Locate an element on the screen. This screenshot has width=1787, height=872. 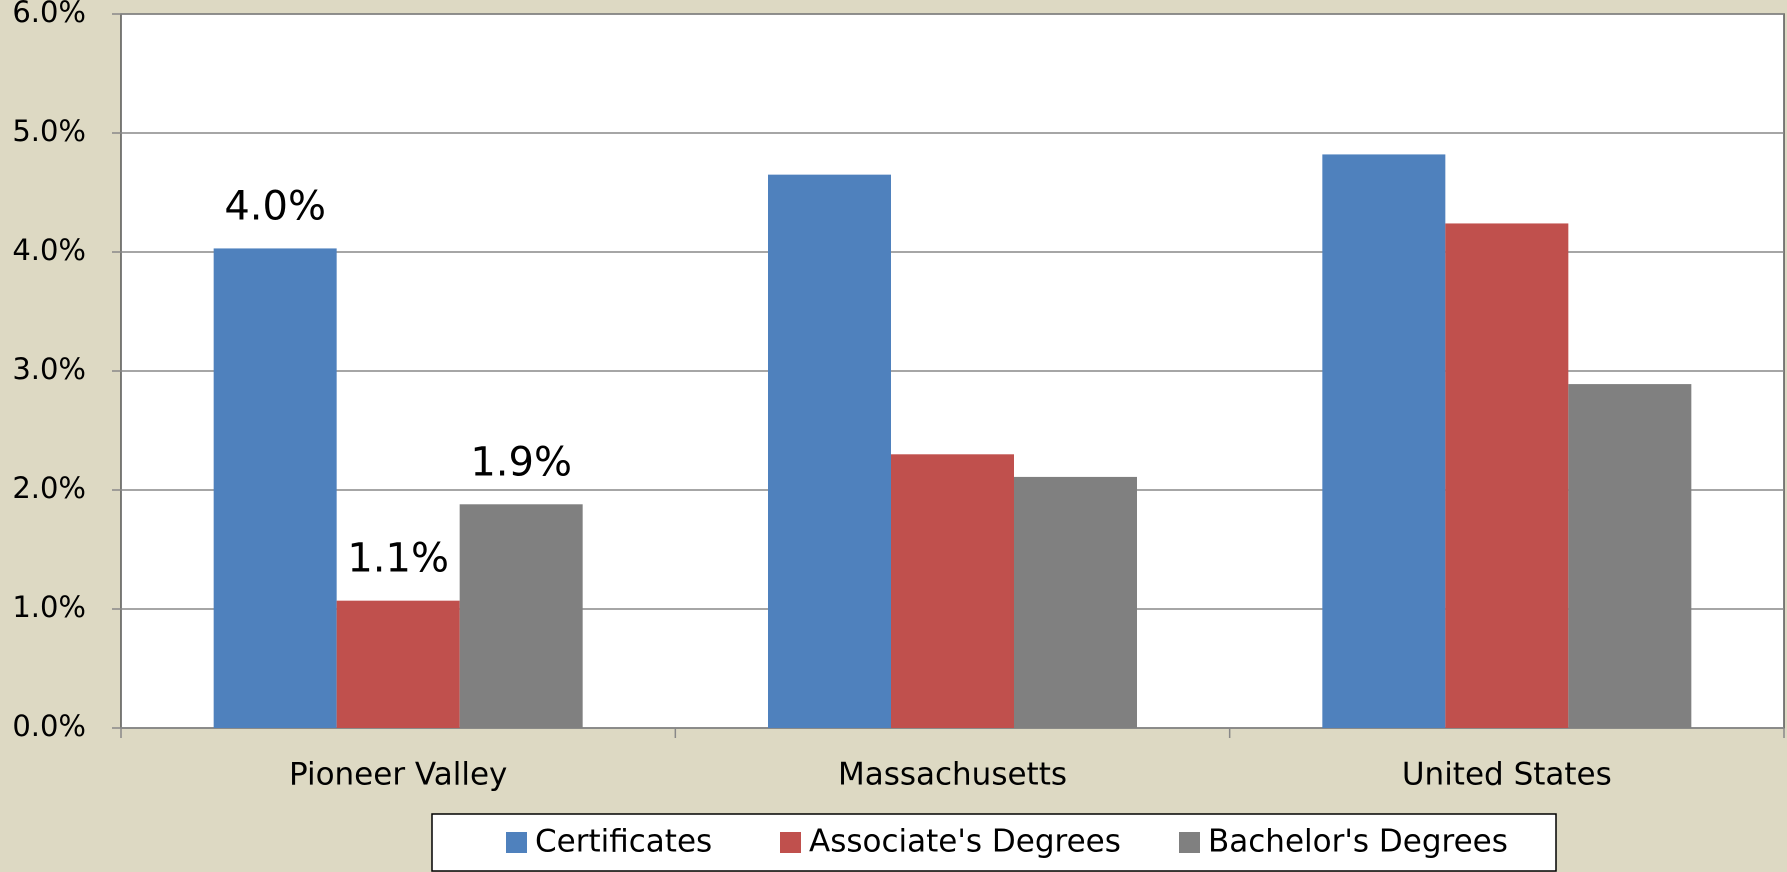
legend is located at coordinates (994, 842).